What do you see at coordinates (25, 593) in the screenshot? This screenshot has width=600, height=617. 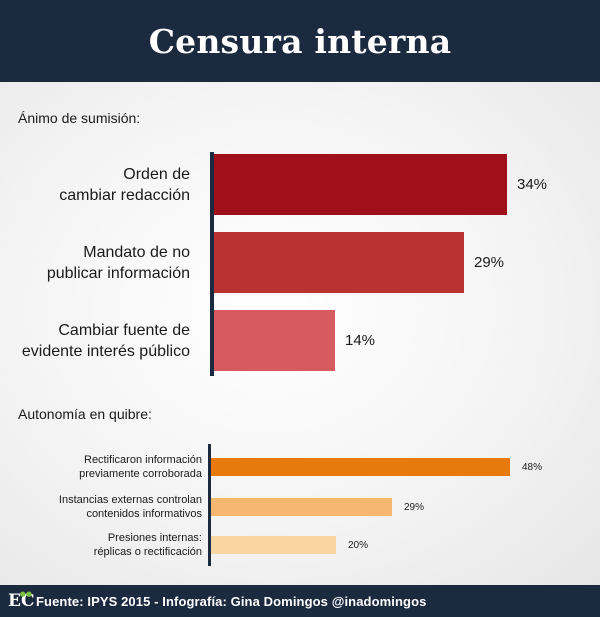 I see `logo-dots-icon: ●●` at bounding box center [25, 593].